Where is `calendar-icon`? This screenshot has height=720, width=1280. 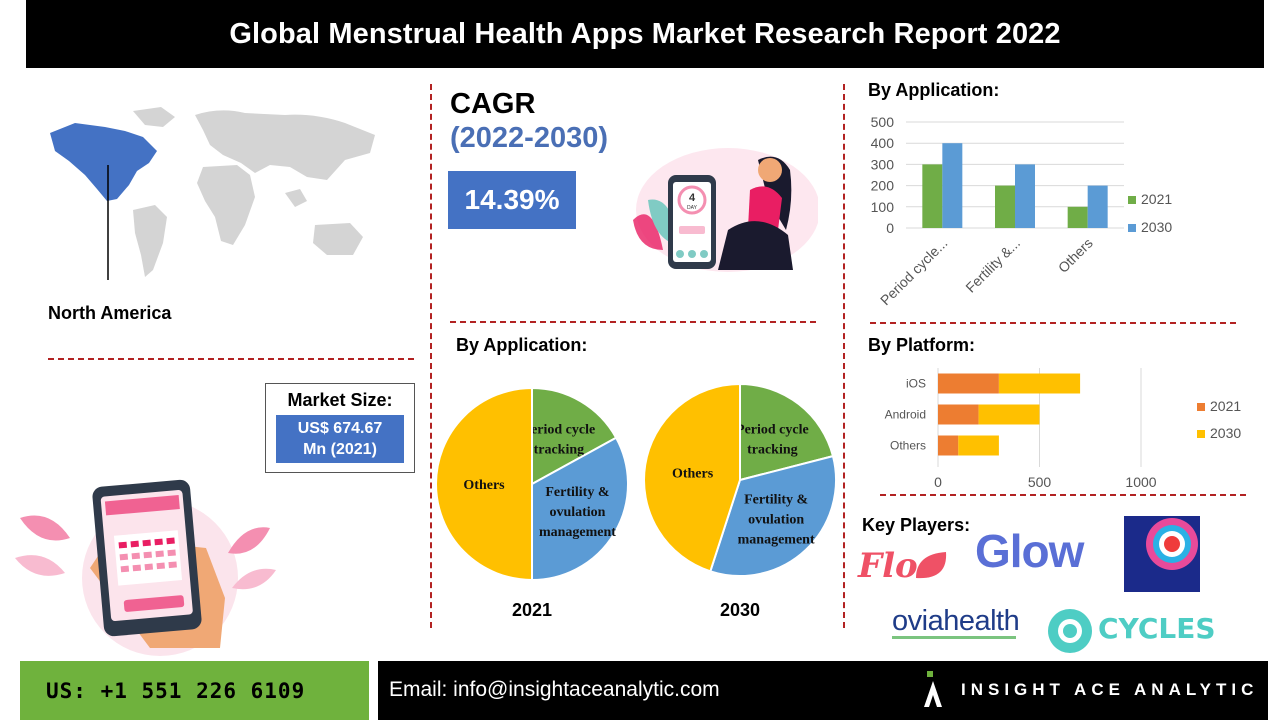
calendar-icon is located at coordinates (148, 558).